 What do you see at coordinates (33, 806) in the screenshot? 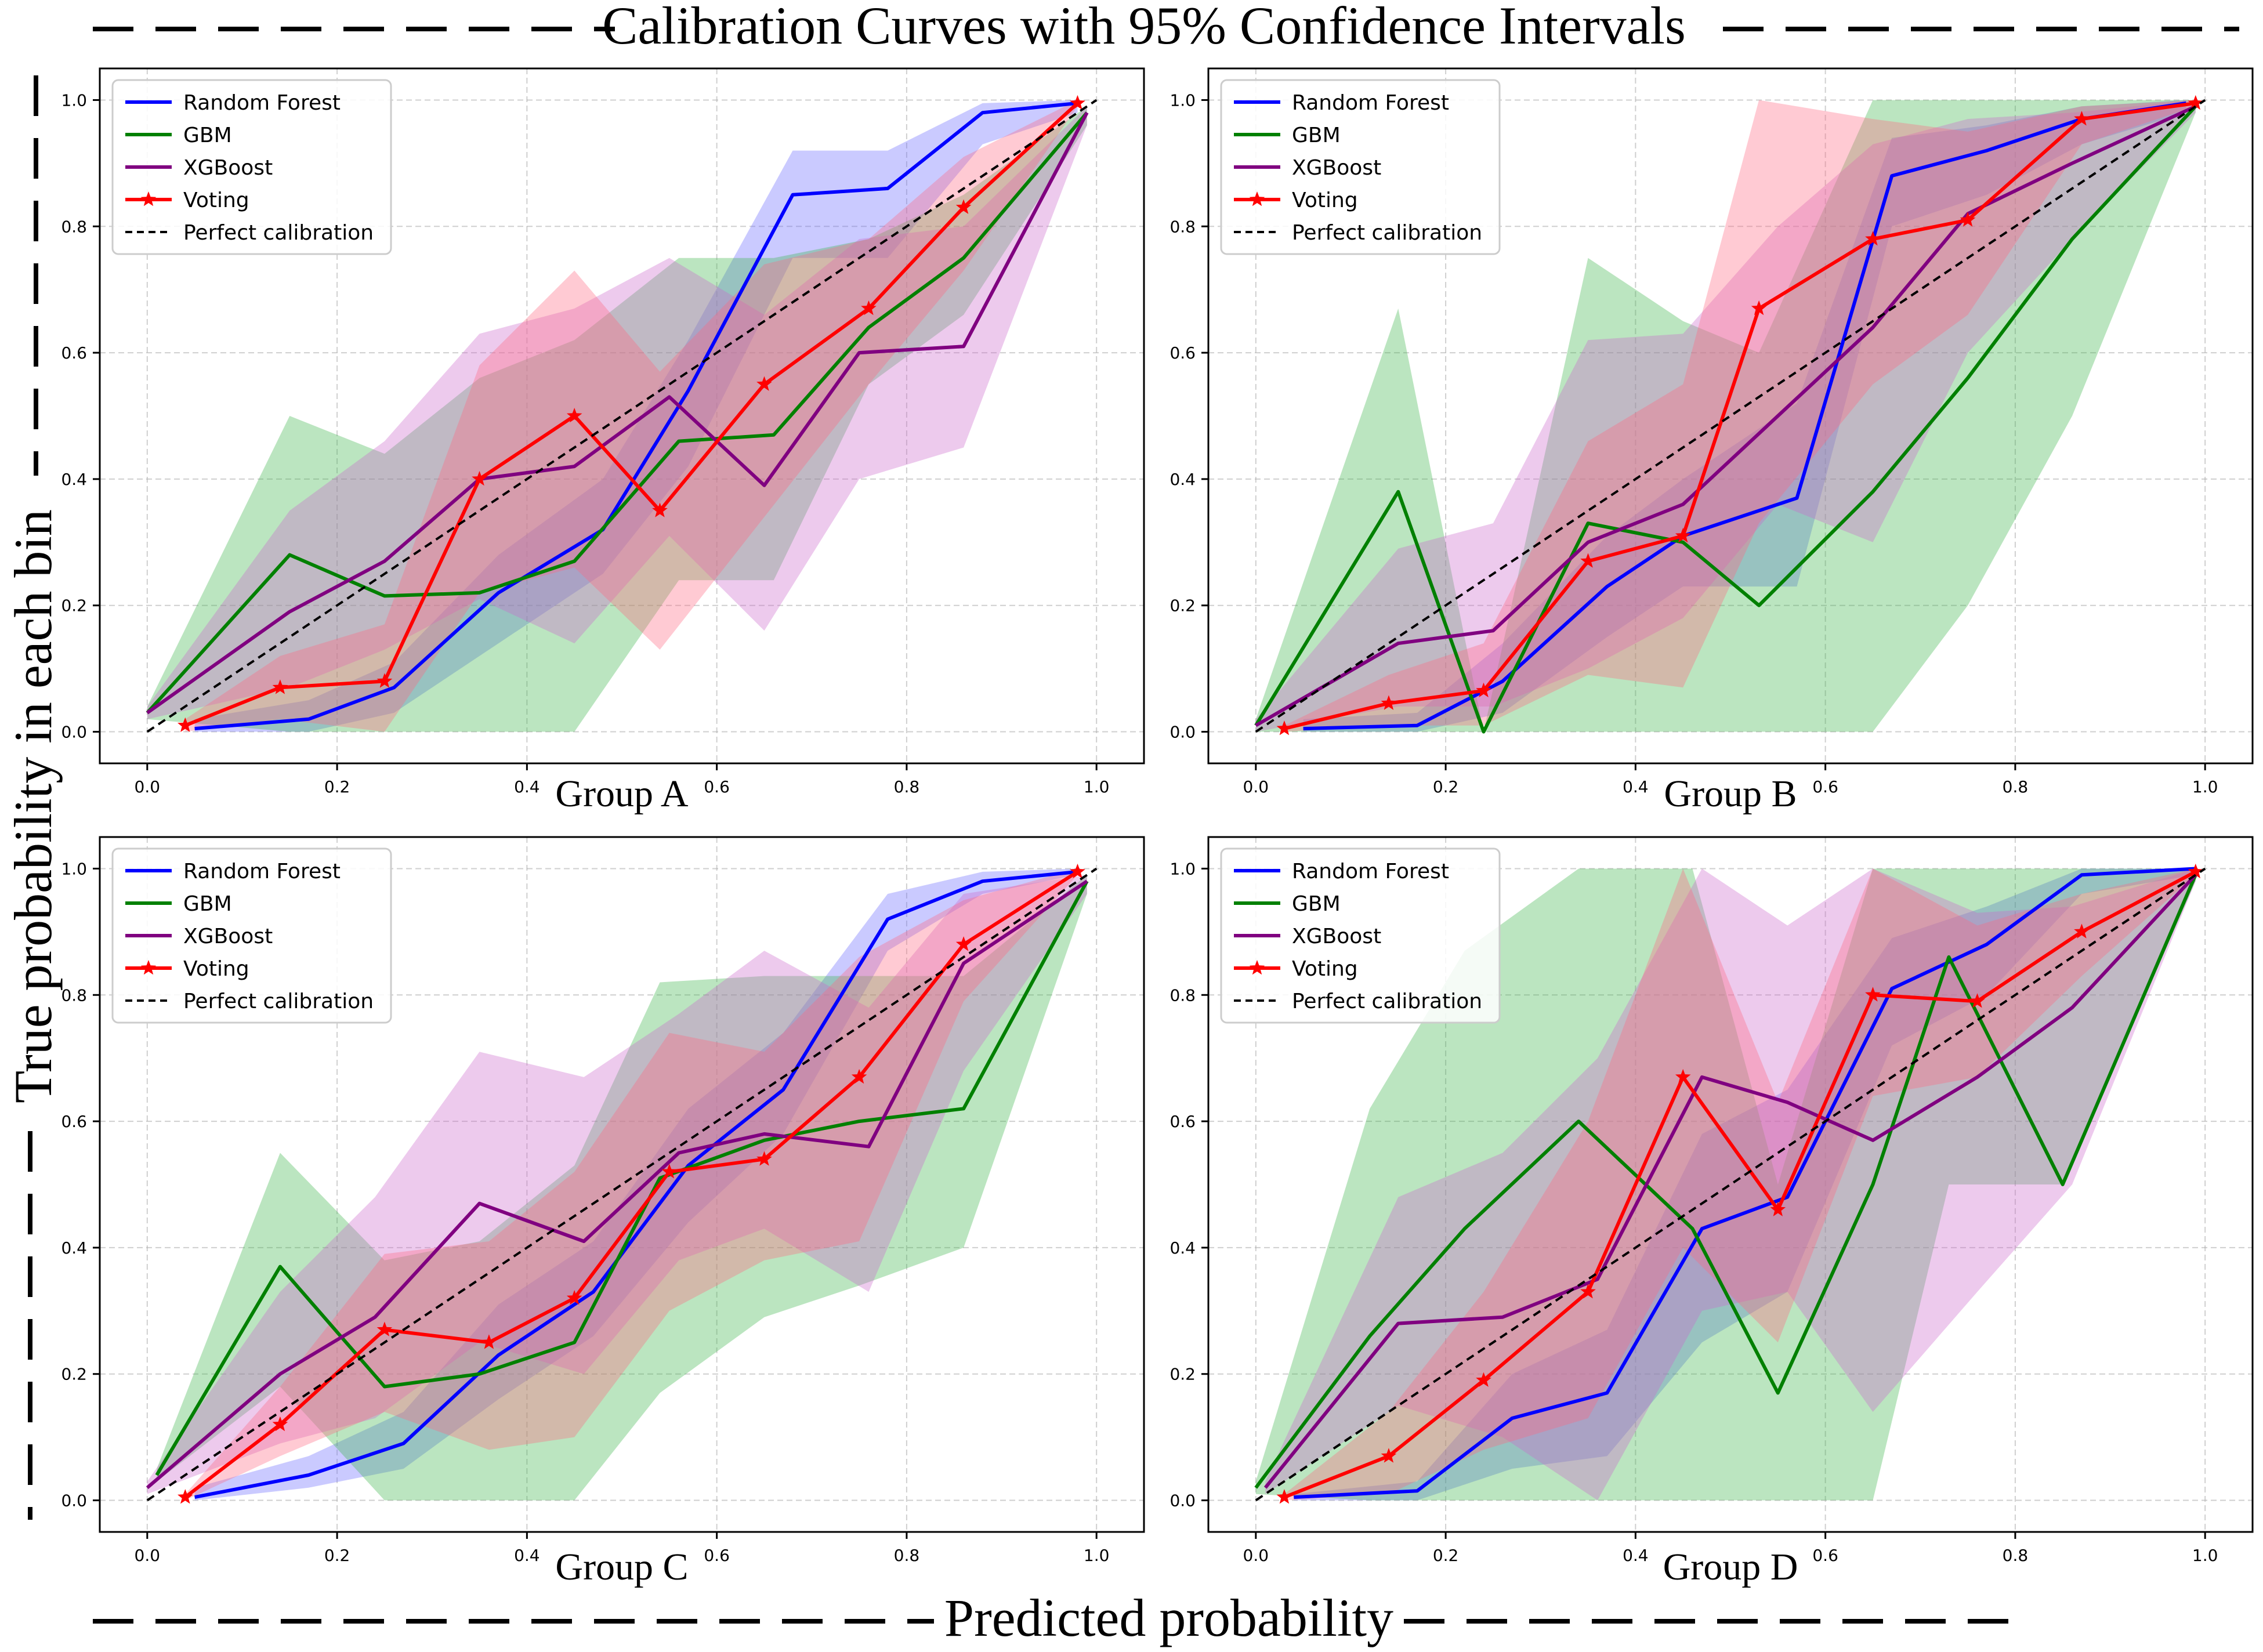
I see `figure-ylabel: True probability in each bin` at bounding box center [33, 806].